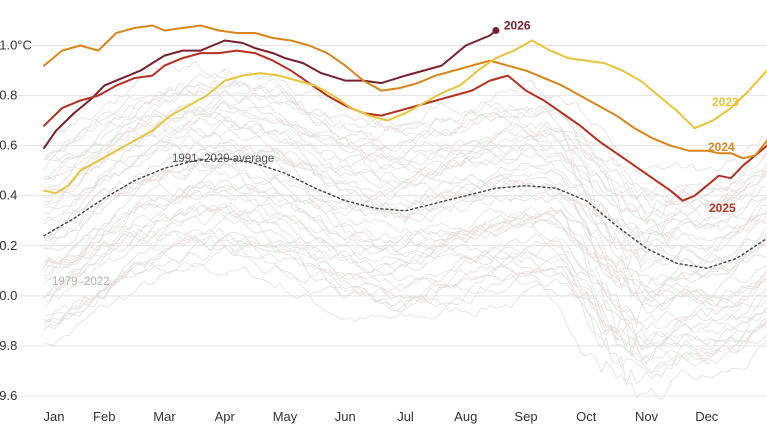 This screenshot has height=431, width=767. Describe the element at coordinates (496, 31) in the screenshot. I see `series-endpoint-2026` at that location.